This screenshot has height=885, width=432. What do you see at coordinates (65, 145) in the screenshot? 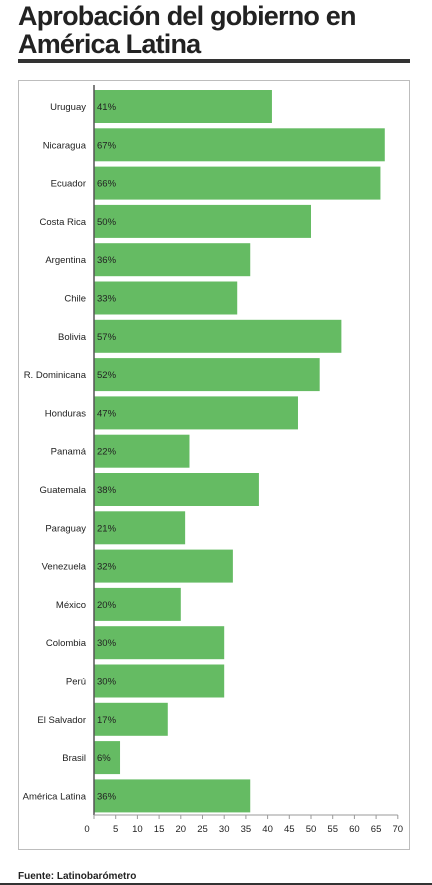
I see `category-label: Nicaragua` at bounding box center [65, 145].